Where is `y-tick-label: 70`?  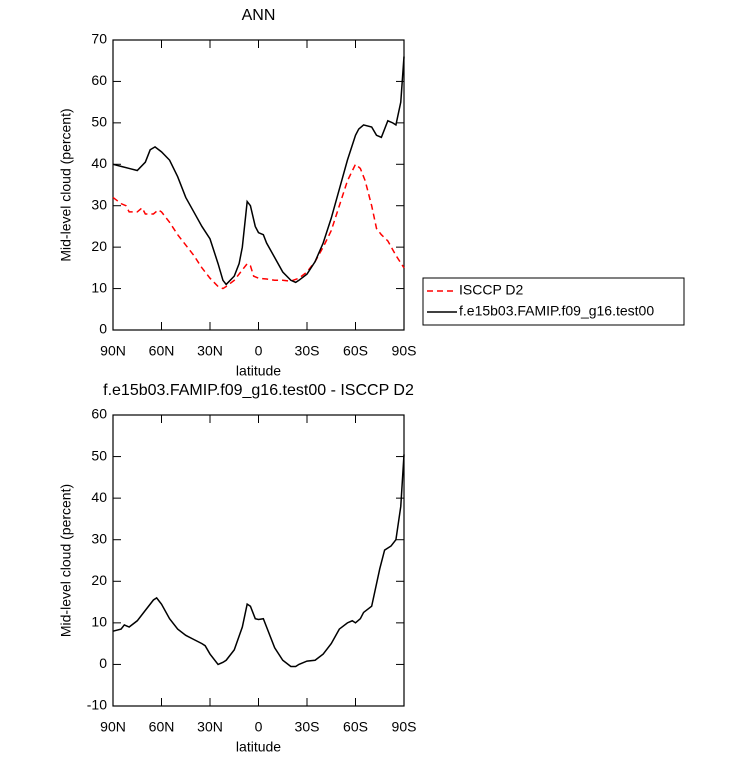
y-tick-label: 70 is located at coordinates (99, 39).